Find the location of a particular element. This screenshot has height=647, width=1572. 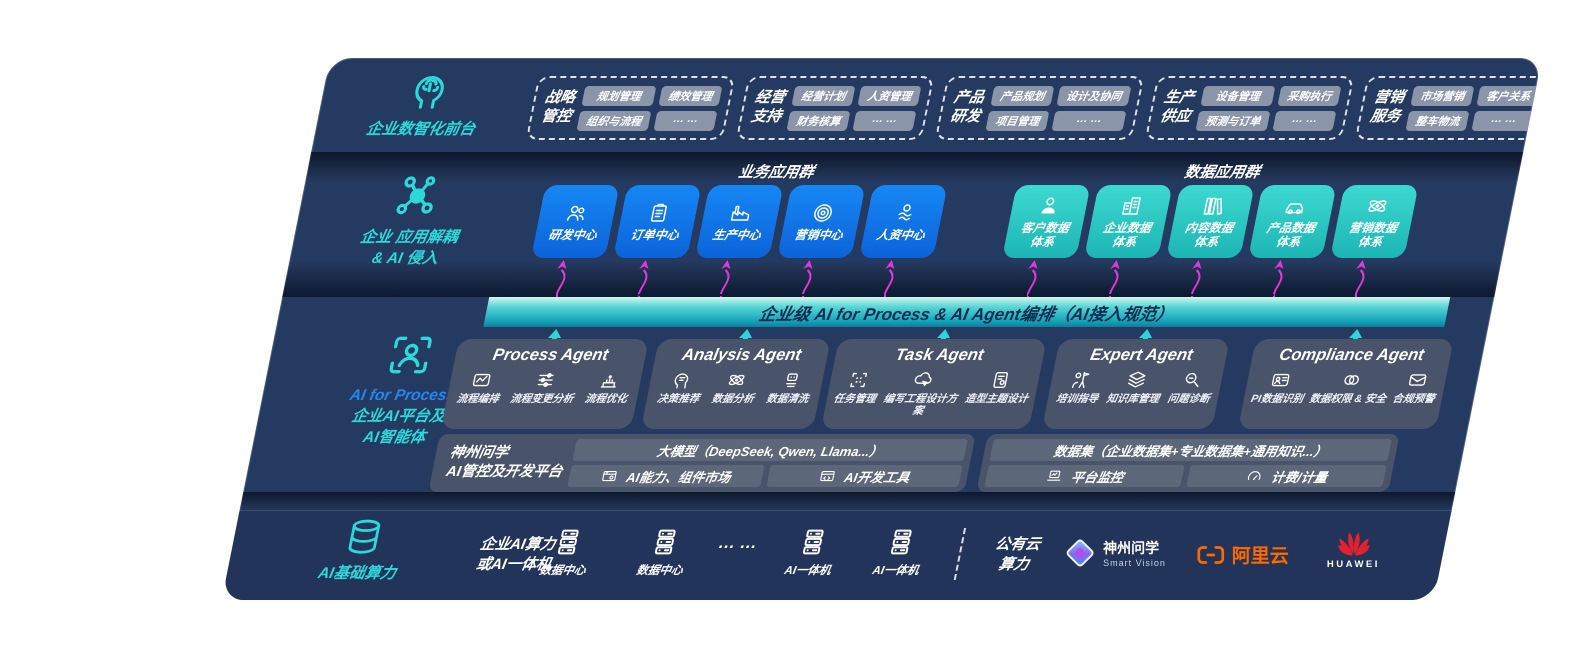

monitor-bar: 平台监控 is located at coordinates (1084, 476).